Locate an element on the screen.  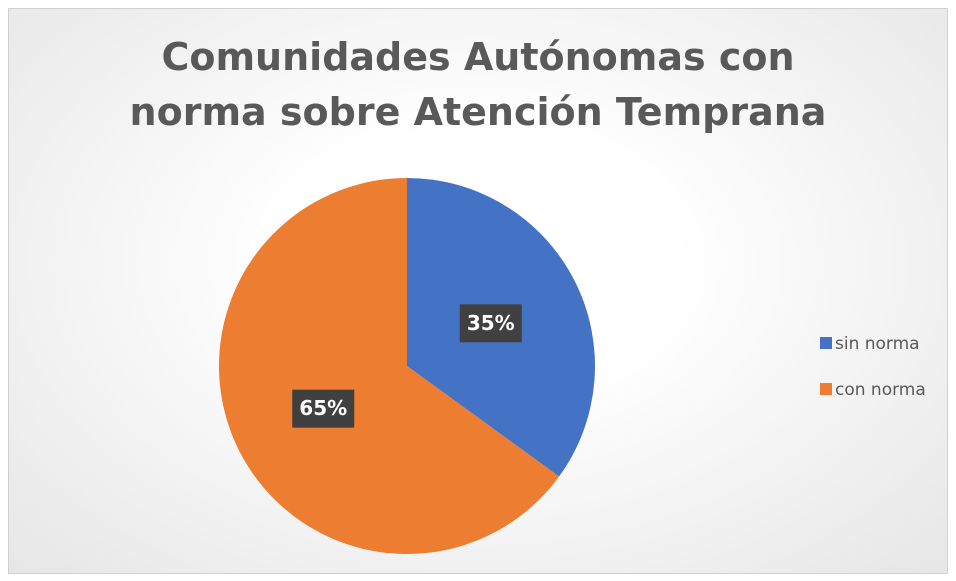
legend-label: con norma is located at coordinates (880, 390).